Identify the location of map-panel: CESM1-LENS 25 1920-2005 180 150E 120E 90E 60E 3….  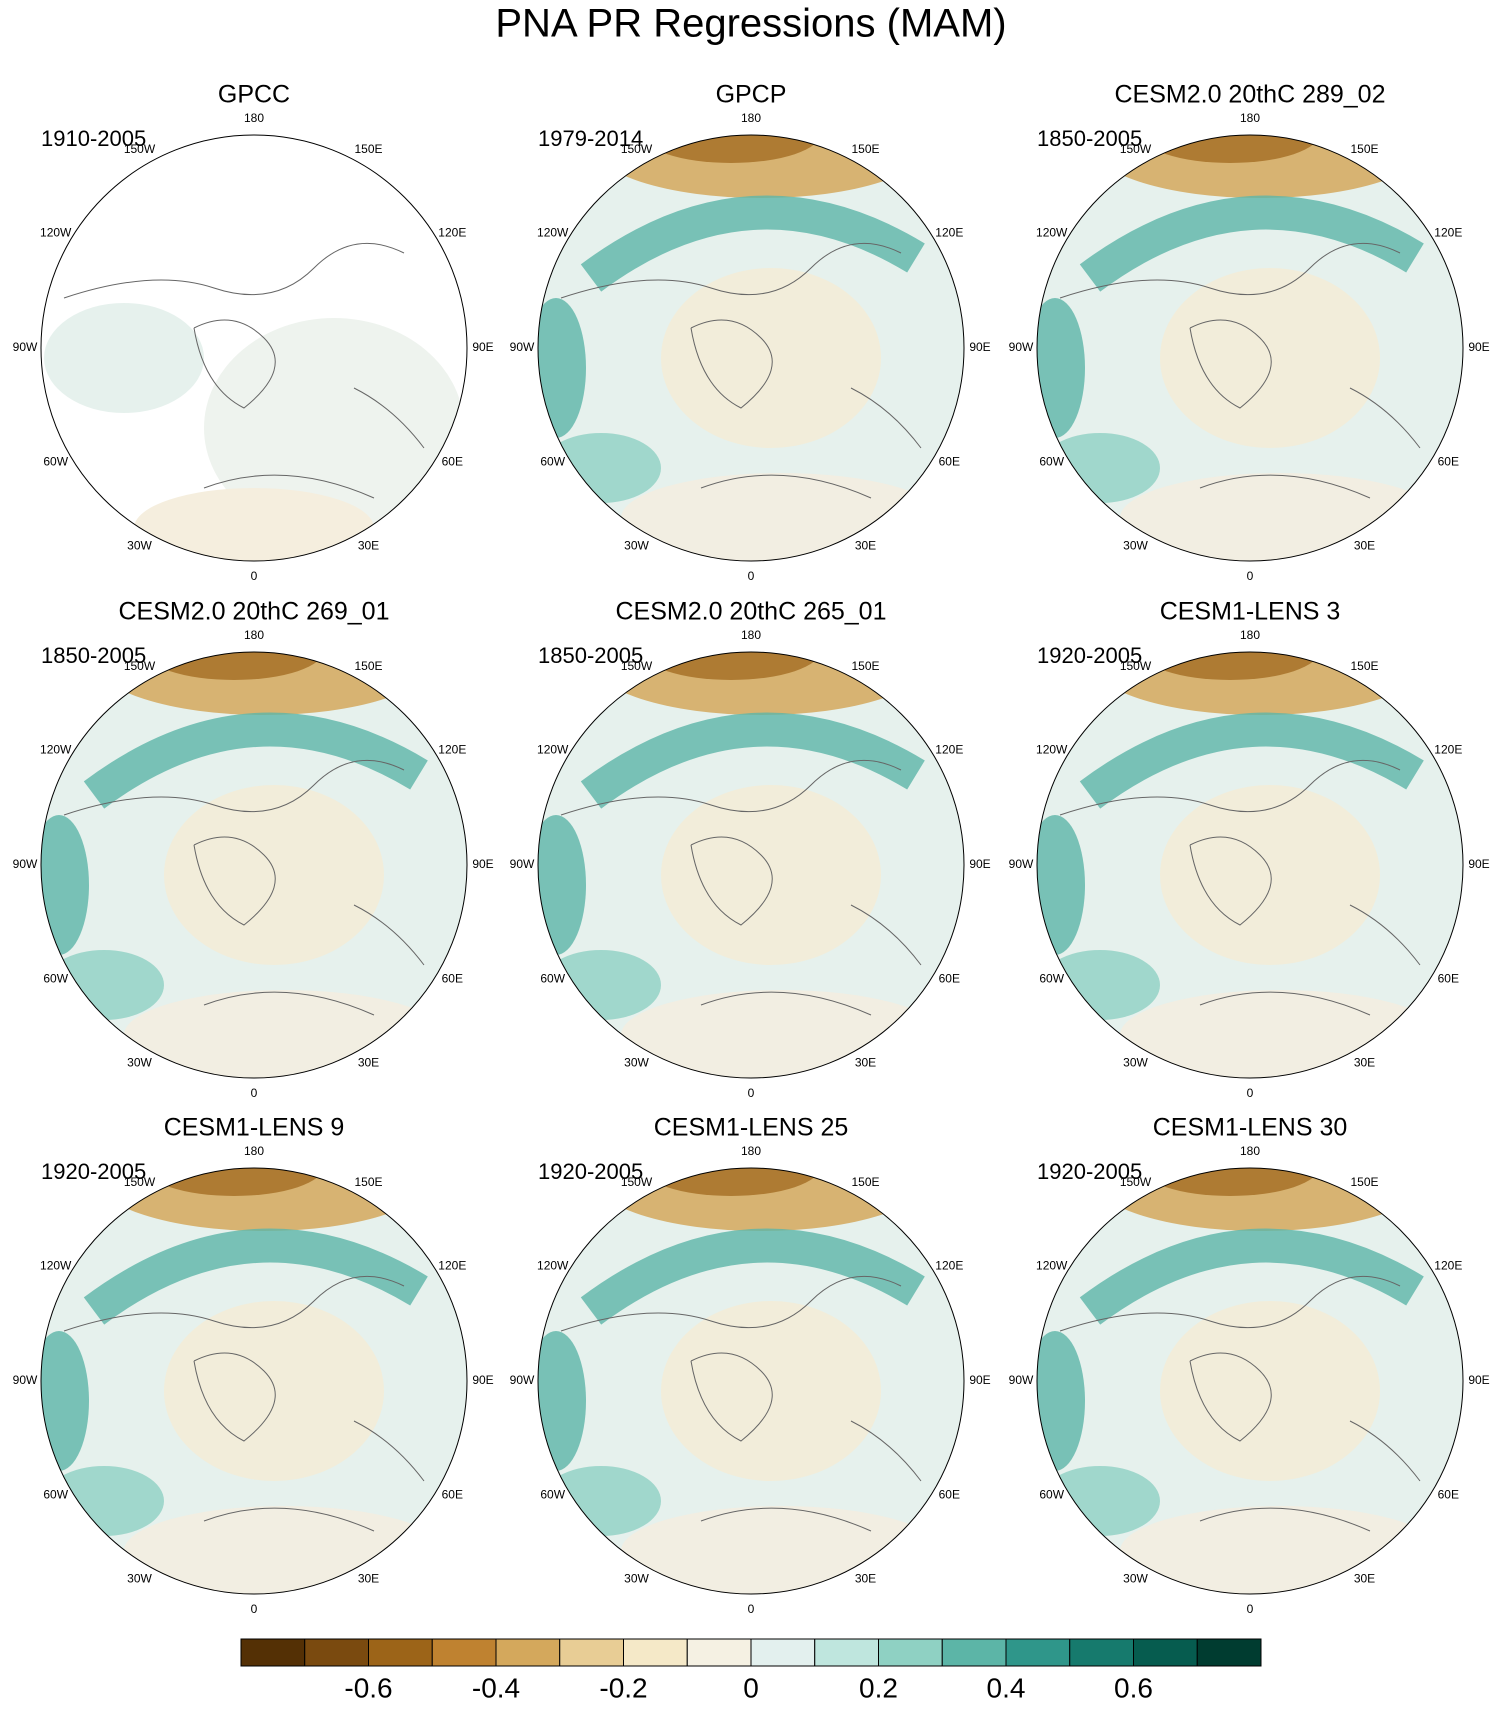
(750, 1365).